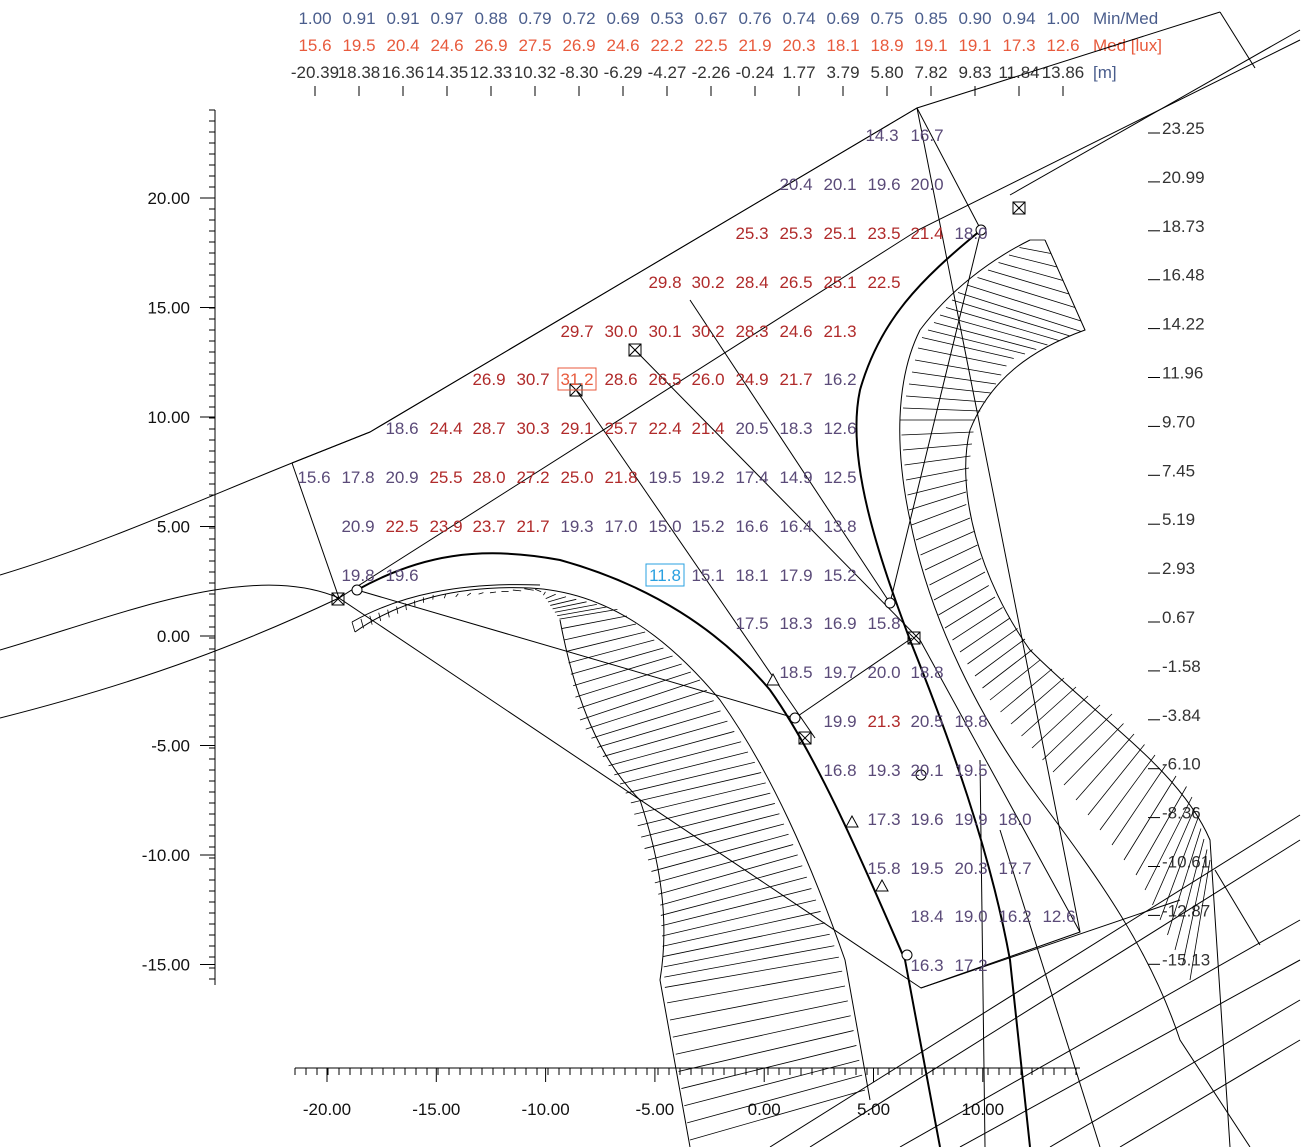 The image size is (1308, 1147). What do you see at coordinates (943, 688) in the screenshot?
I see `curb-curve-outer` at bounding box center [943, 688].